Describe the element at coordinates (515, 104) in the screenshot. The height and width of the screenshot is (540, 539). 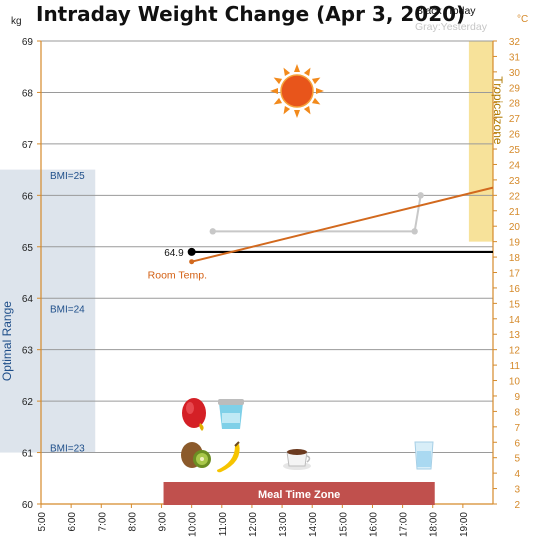
I see `right-tick-label: 28` at that location.